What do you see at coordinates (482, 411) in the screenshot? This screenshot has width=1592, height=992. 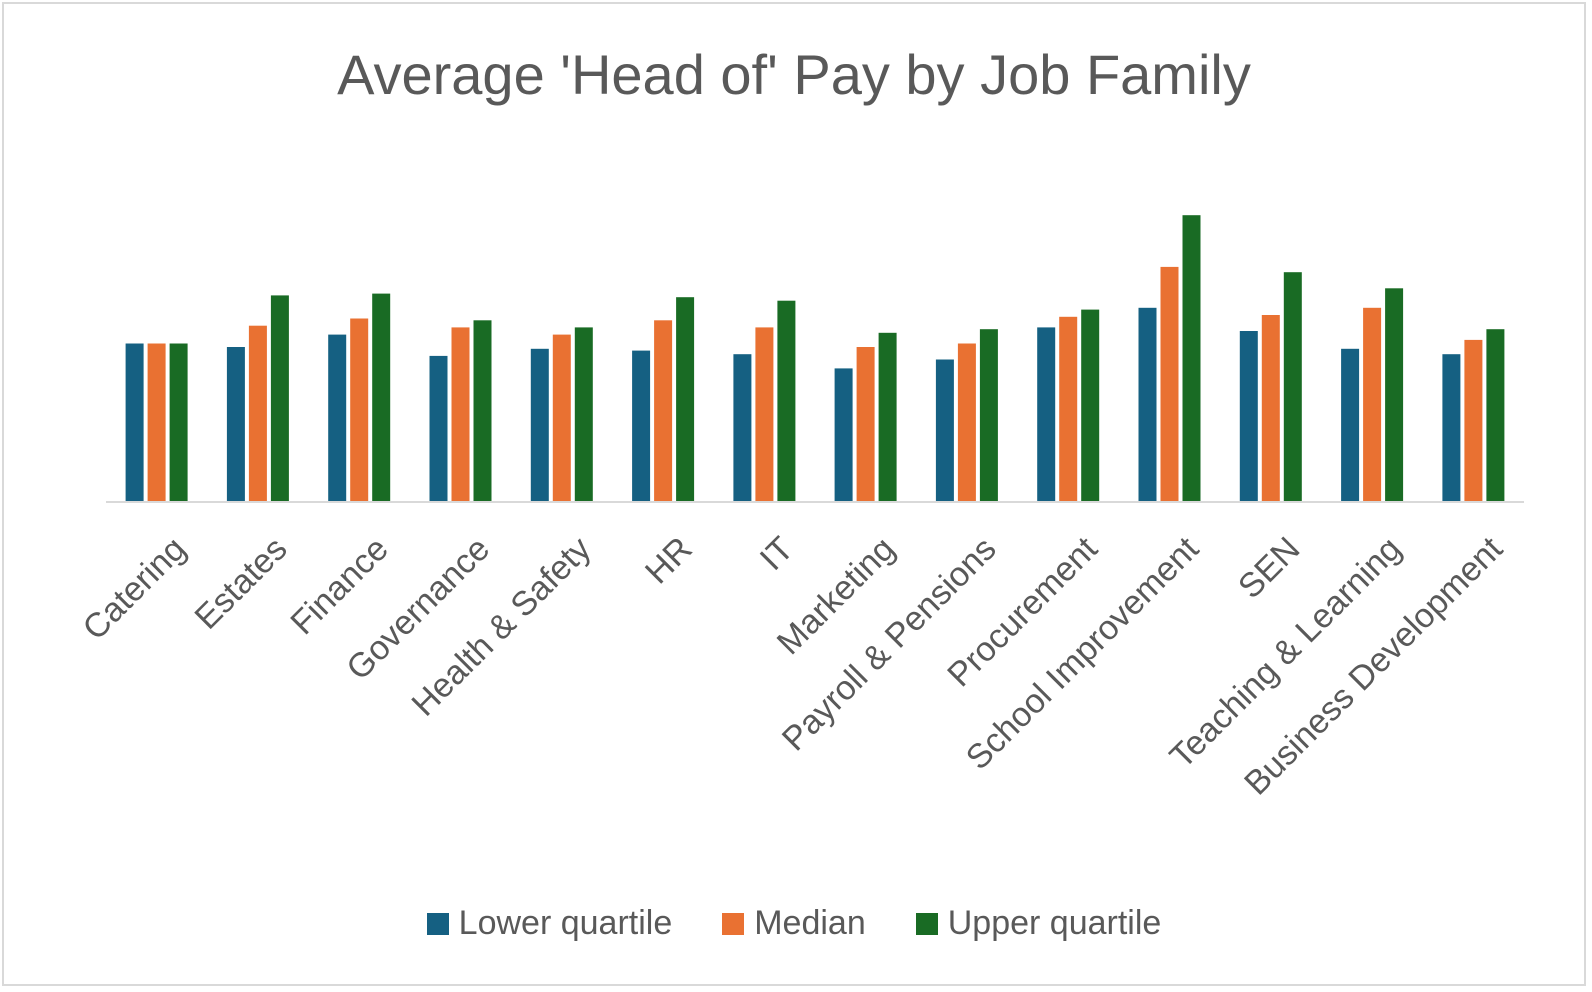 I see `bar-governance-upper-quartile` at bounding box center [482, 411].